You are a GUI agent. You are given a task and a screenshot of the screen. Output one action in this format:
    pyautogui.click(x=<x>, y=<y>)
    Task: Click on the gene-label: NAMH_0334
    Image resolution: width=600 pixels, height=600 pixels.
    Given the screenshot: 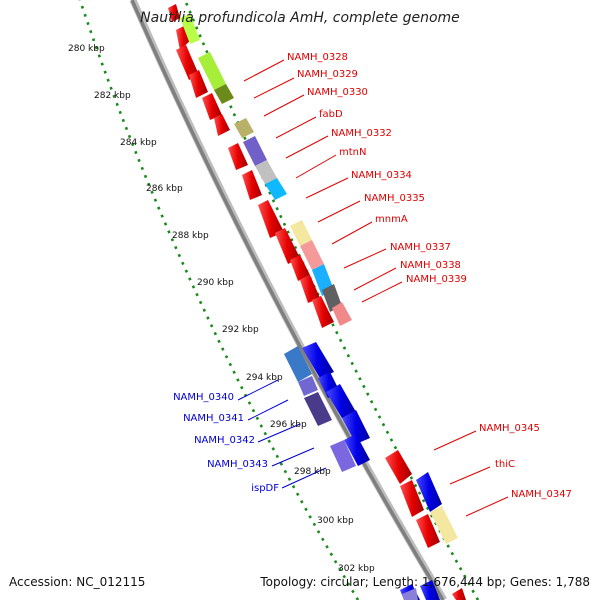 What is the action you would take?
    pyautogui.click(x=381, y=175)
    